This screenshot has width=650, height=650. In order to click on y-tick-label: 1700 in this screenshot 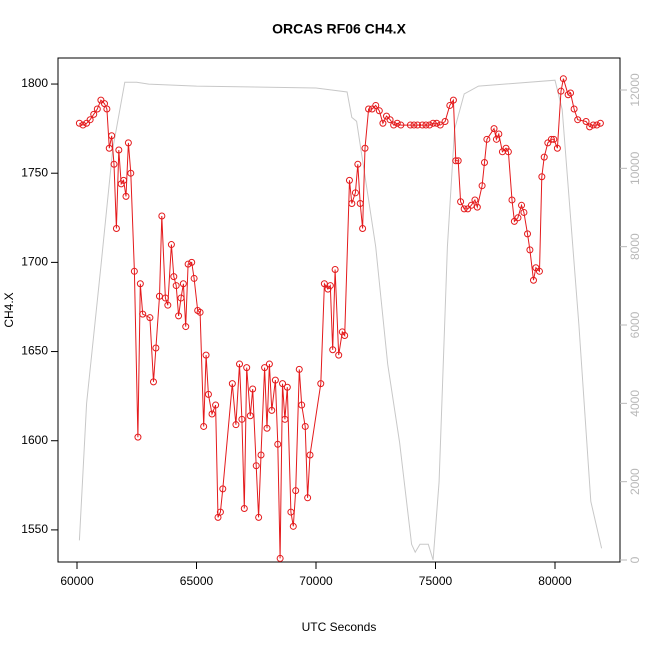, I will do `click(34, 262)`.